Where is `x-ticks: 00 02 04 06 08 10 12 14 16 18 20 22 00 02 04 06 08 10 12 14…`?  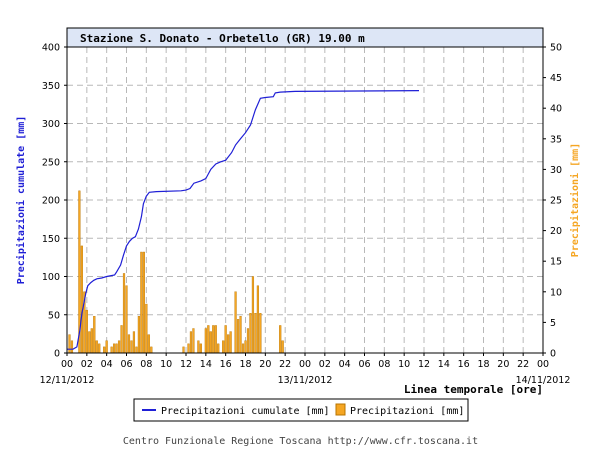 x-ticks: 00 02 04 06 08 10 12 14 16 18 20 22 00 02 04 06 08 10 12 14… is located at coordinates (305, 361).